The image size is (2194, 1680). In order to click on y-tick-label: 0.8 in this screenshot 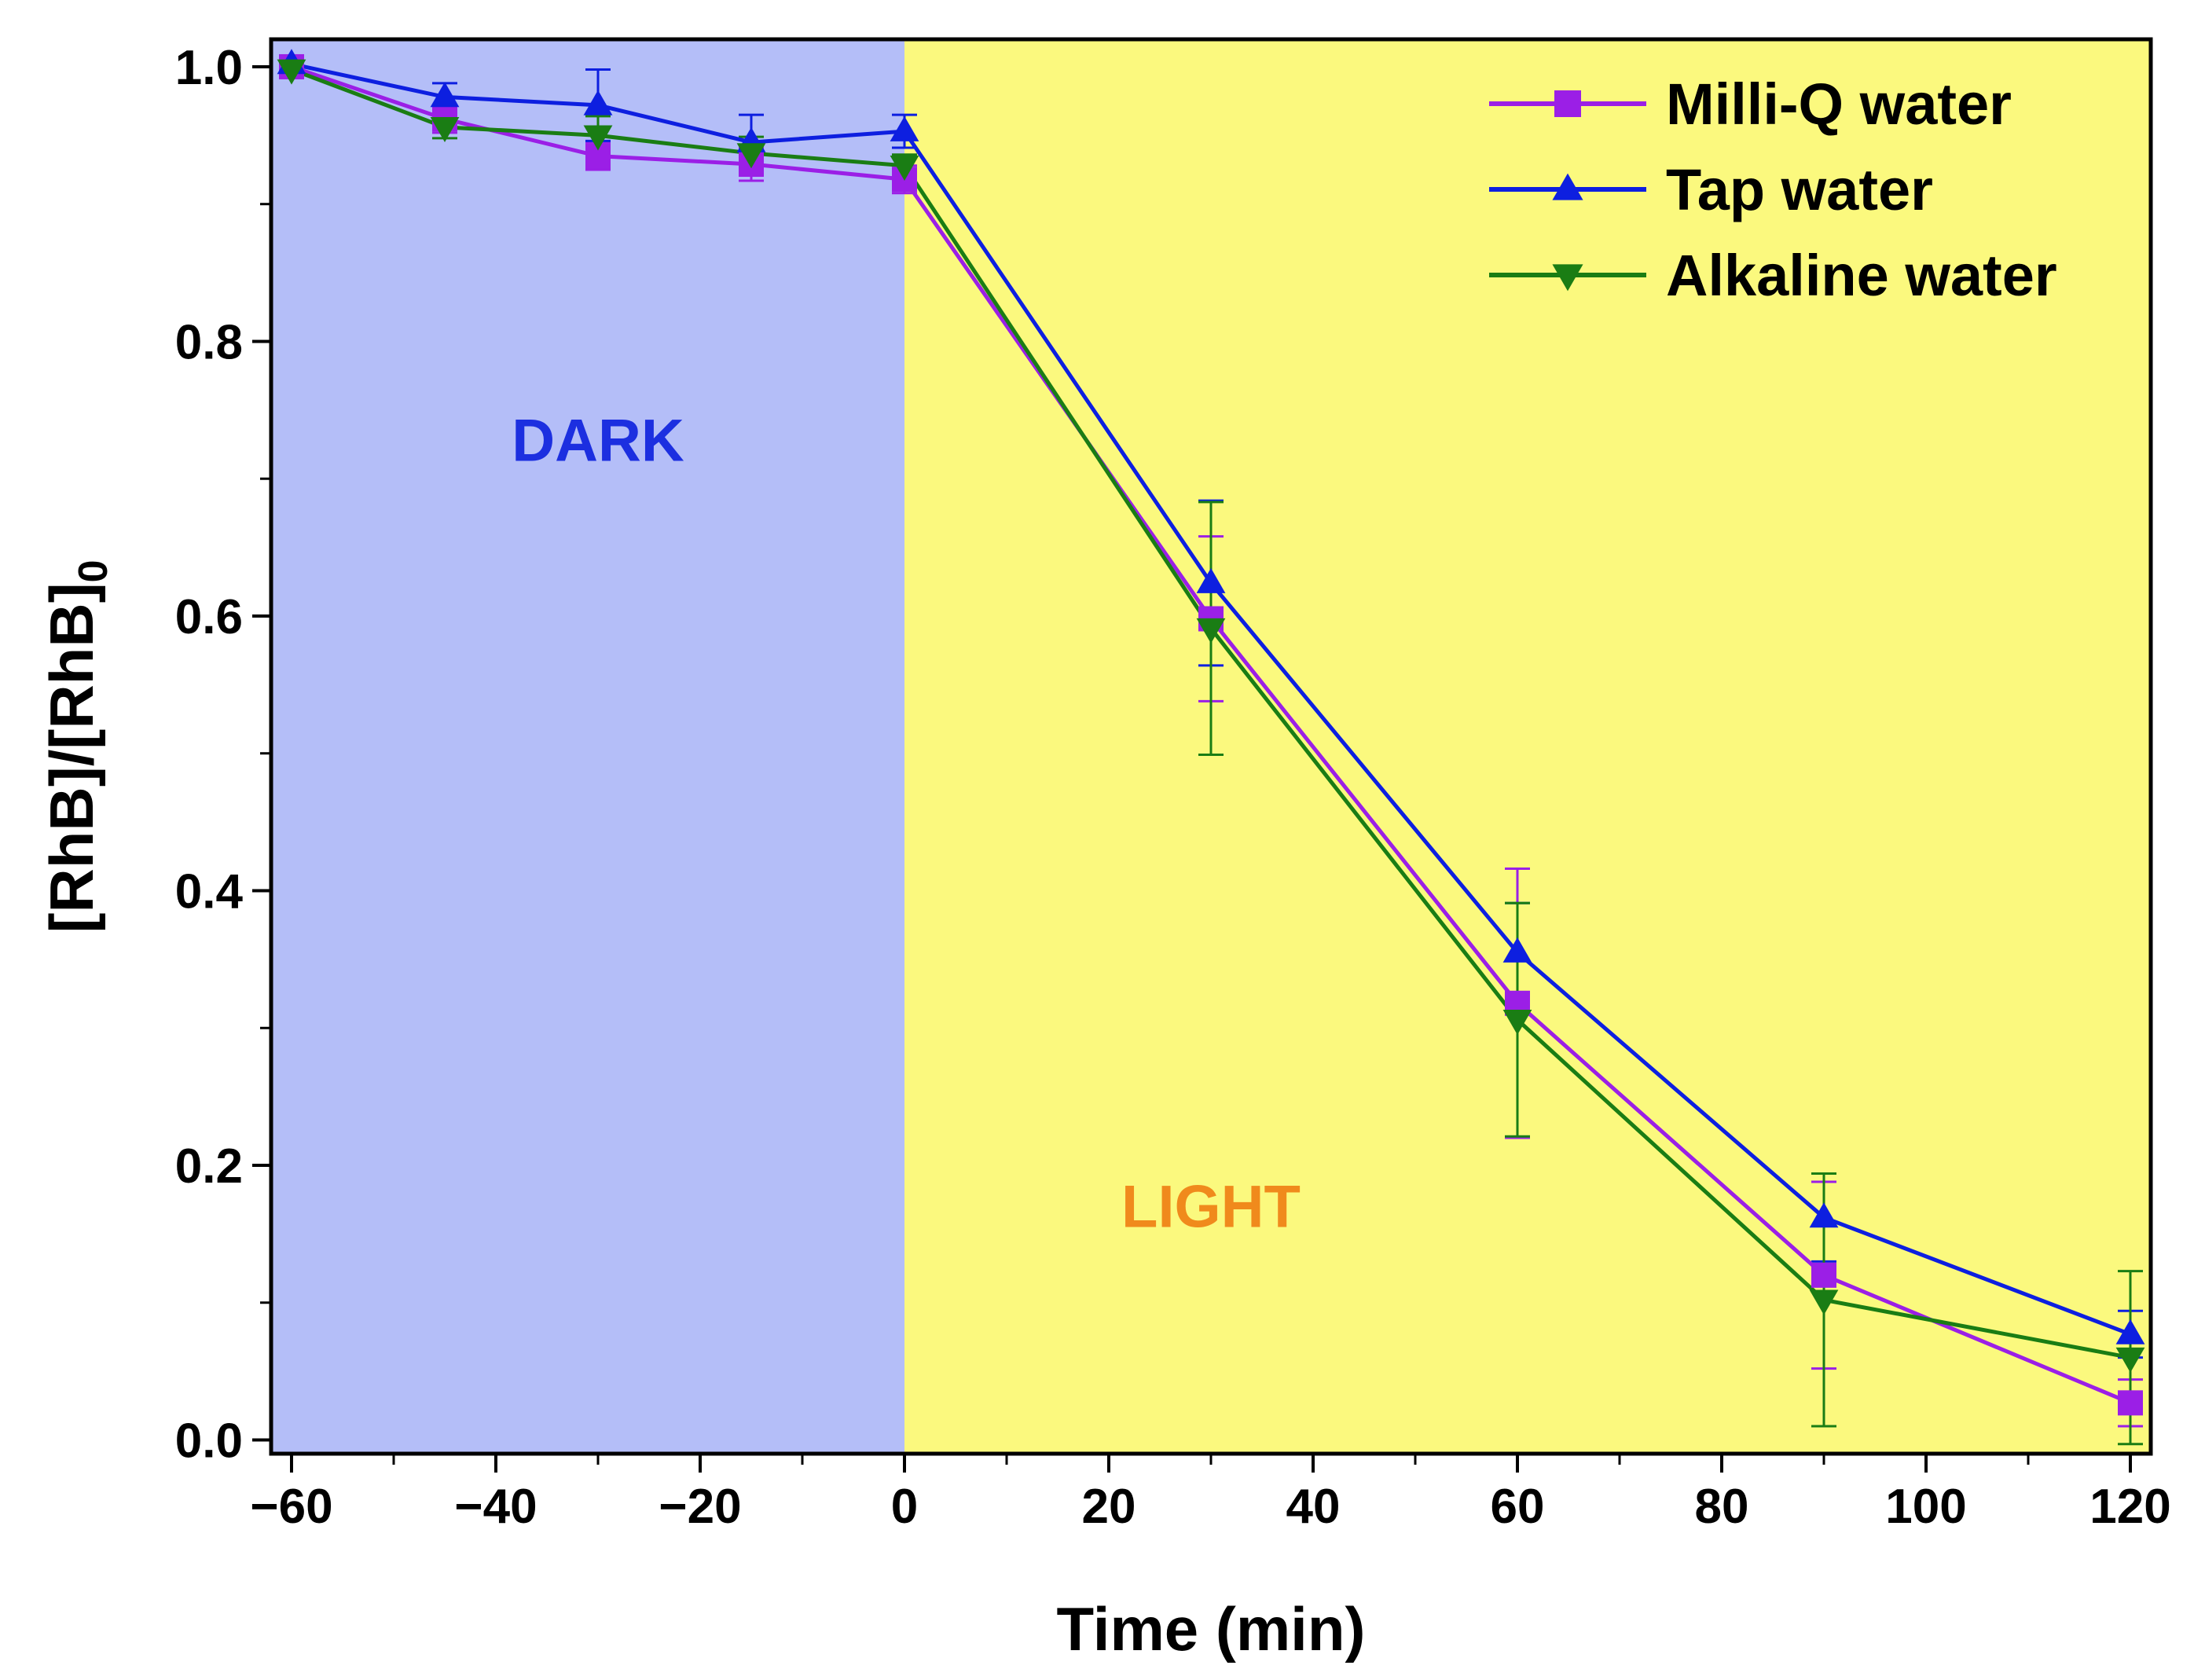, I will do `click(209, 342)`.